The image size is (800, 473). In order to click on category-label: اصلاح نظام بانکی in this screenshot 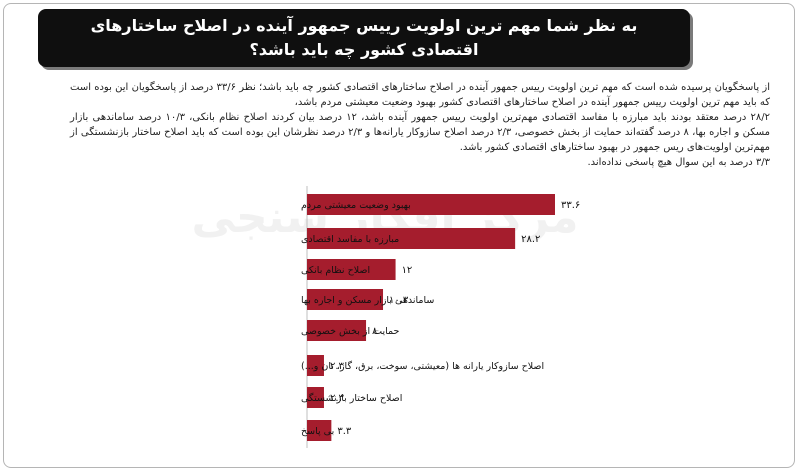, I will do `click(335, 270)`.